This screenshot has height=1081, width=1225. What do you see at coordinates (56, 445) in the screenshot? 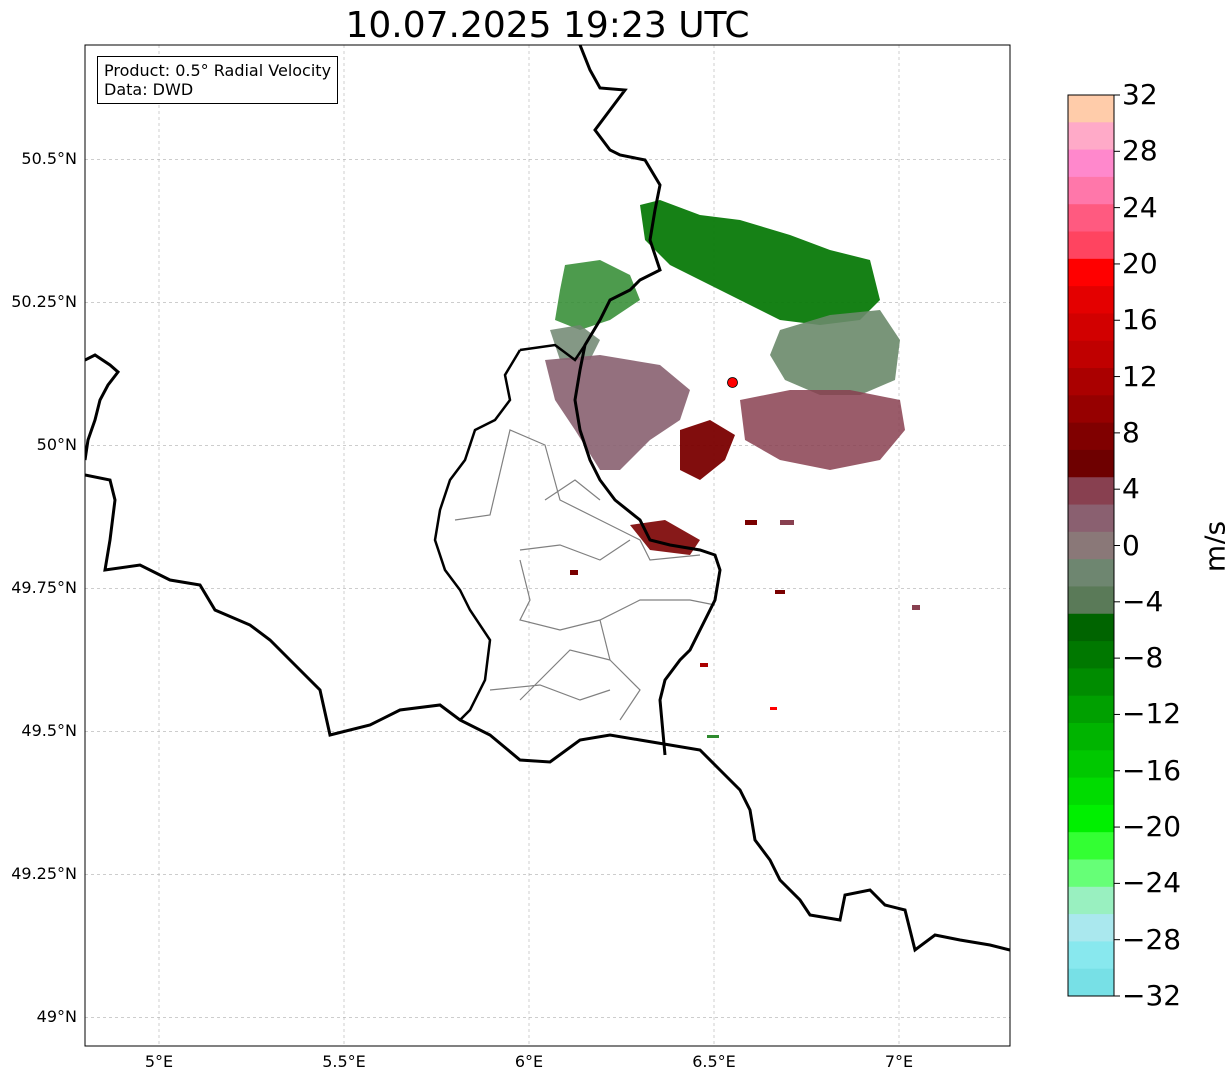
I see `y-tick-label: 50°N` at bounding box center [56, 445].